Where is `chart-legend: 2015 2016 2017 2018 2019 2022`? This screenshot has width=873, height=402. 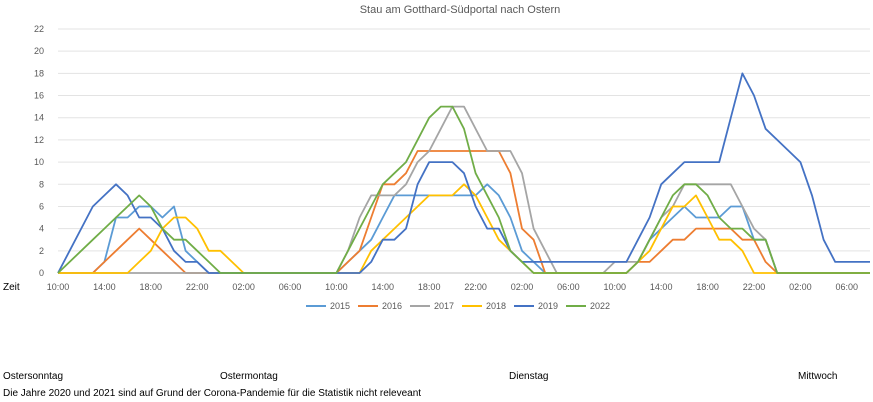
chart-legend: 2015 2016 2017 2018 2019 2022 is located at coordinates (458, 306).